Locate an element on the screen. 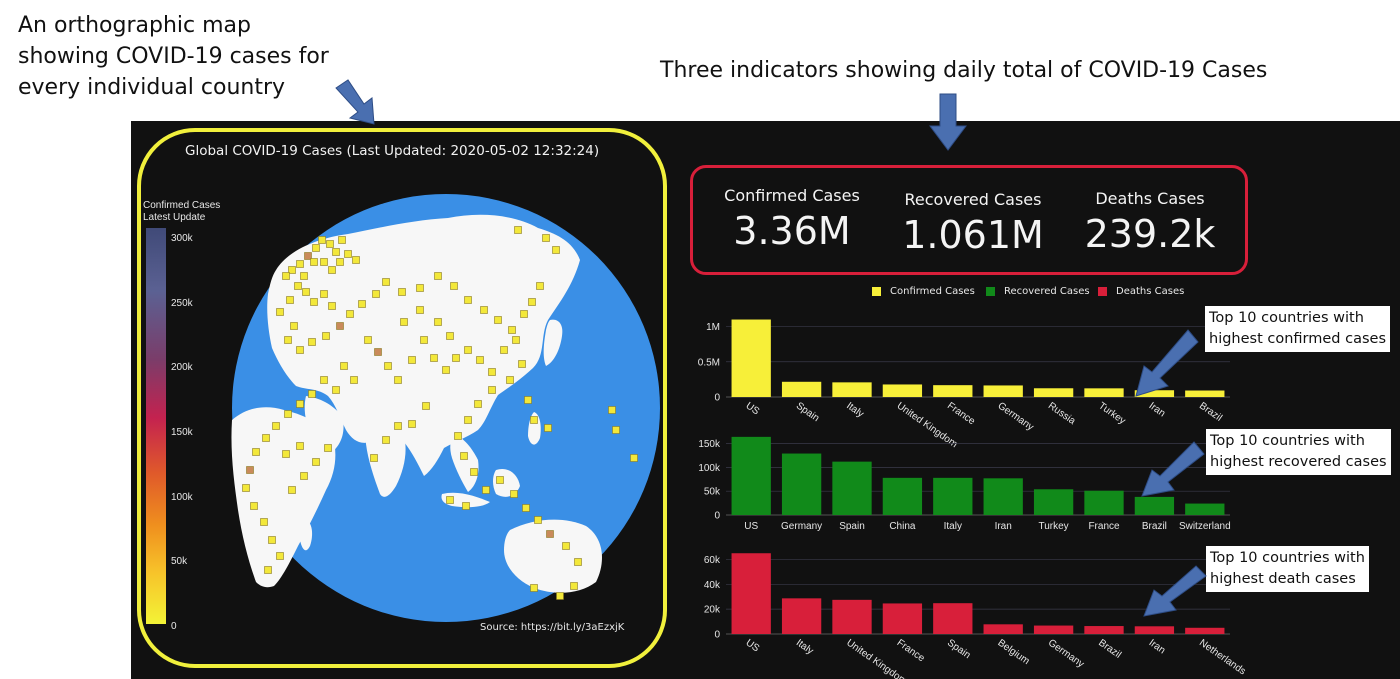 This screenshot has width=1400, height=679. legend-item-confirmed: Confirmed Cases is located at coordinates (923, 291).